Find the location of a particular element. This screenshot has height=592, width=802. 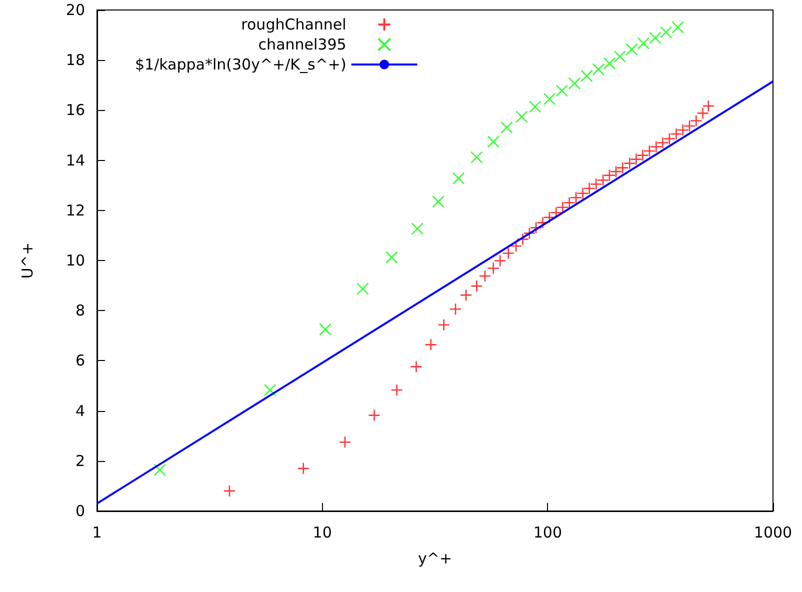

y-tick-label: 6 is located at coordinates (80, 361).